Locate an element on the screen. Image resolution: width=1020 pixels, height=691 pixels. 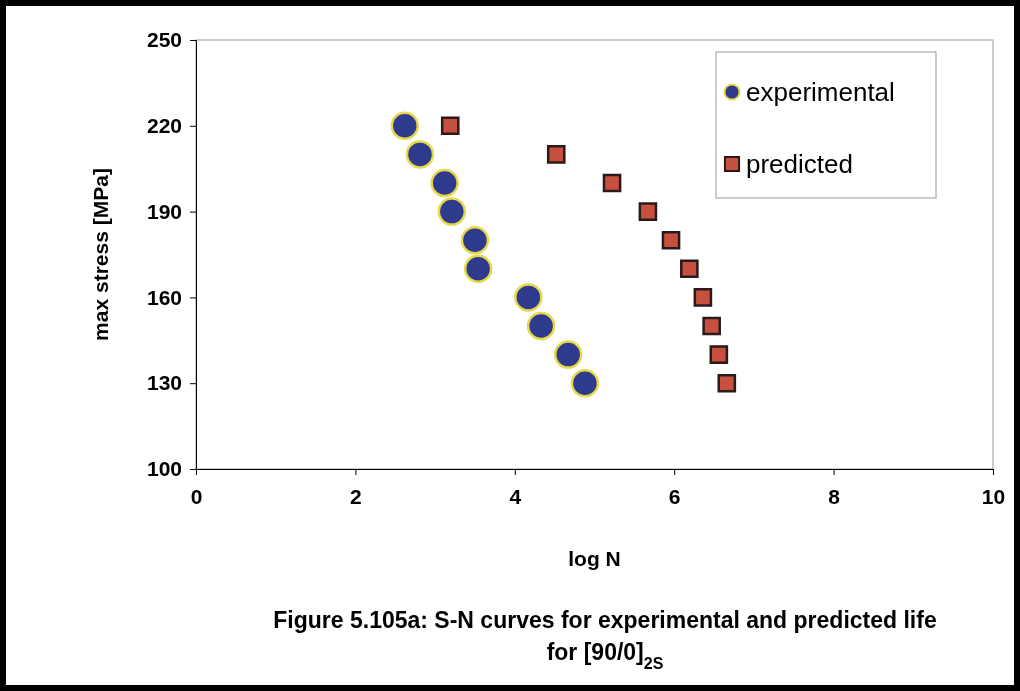
y-axis-title: max stress [MPa] is located at coordinates (100, 254).